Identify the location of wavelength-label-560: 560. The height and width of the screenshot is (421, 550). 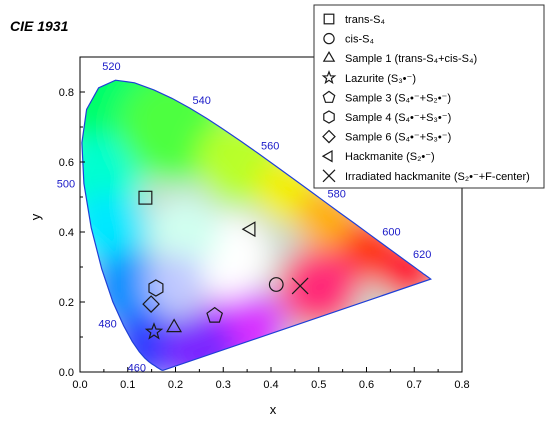
(270, 146).